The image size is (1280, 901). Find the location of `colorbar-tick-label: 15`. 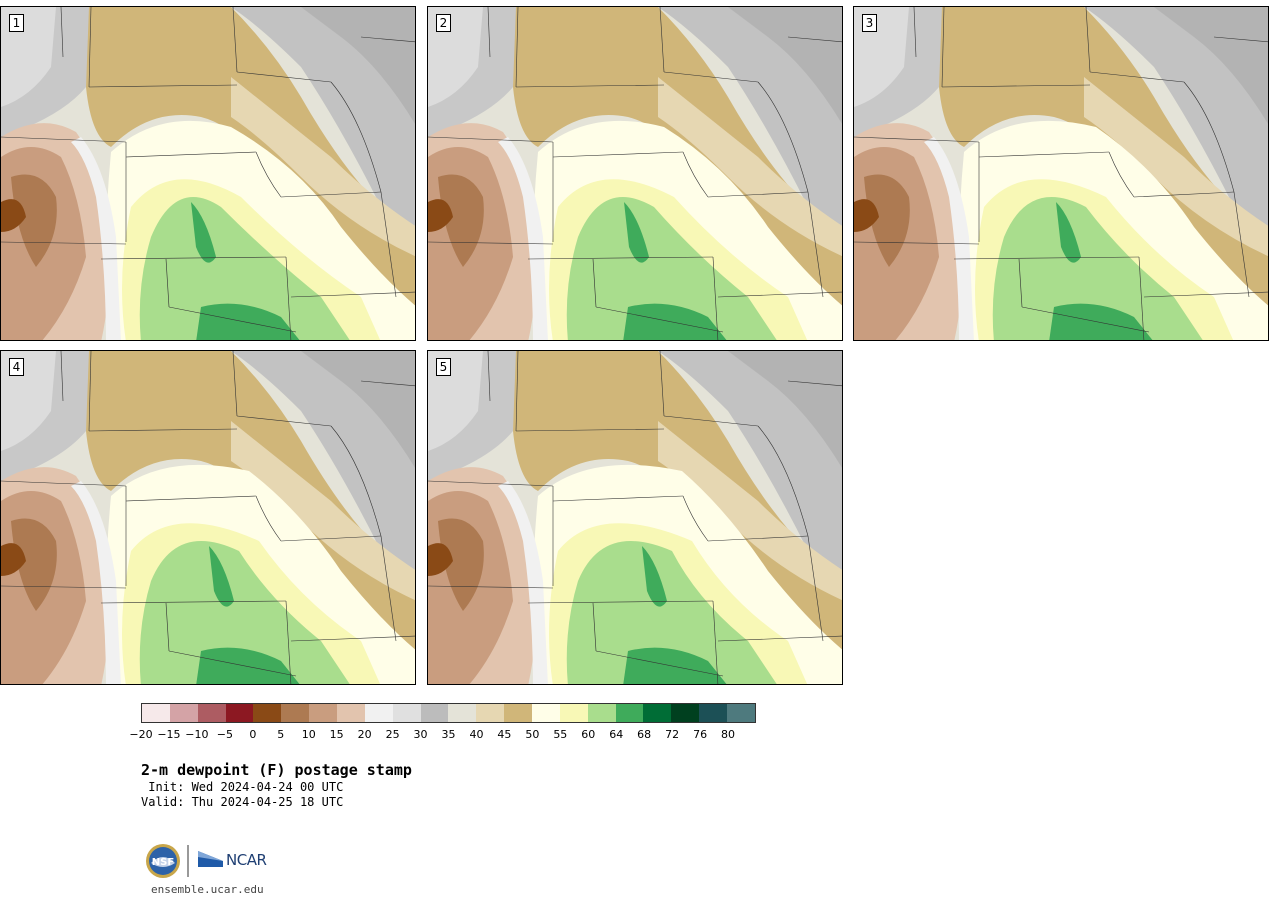

colorbar-tick-label: 15 is located at coordinates (336, 734).